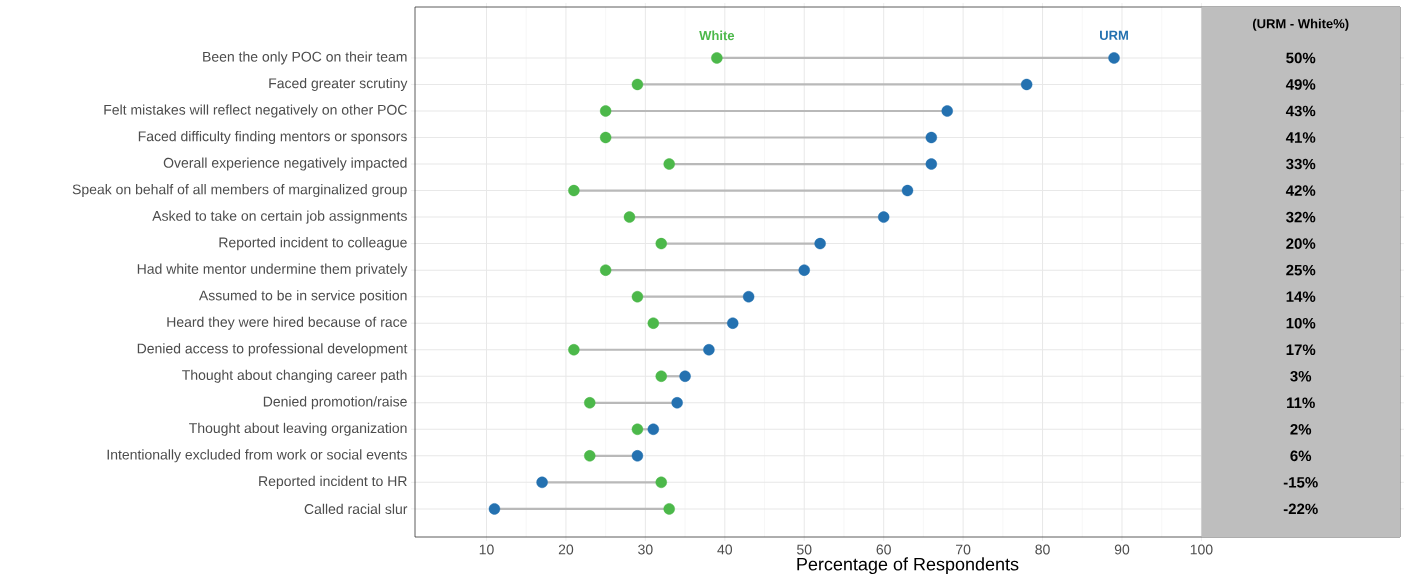 The width and height of the screenshot is (1406, 582). Describe the element at coordinates (305, 58) in the screenshot. I see `y-tick-label: Been the only POC on their team` at that location.